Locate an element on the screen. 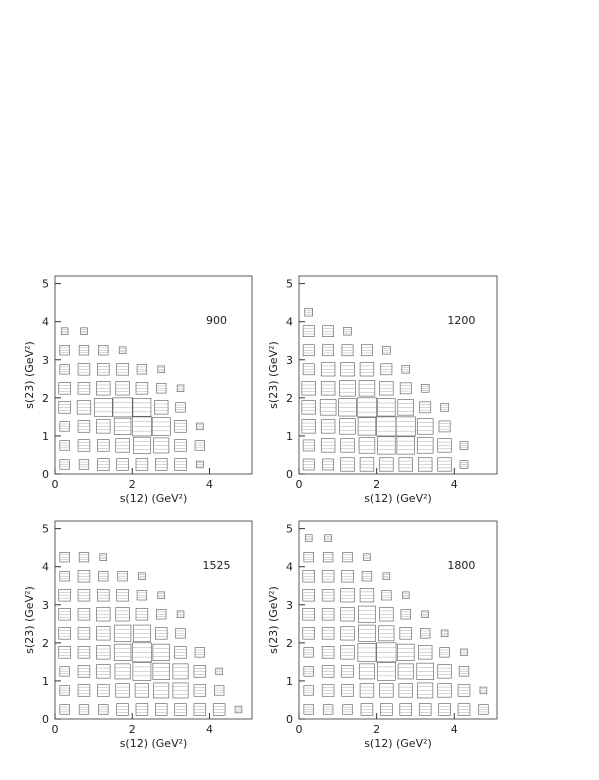 Image resolution: width=599 pixels, height=780 pixels. panel: 0 2 4 0 1 2 3 4 5 s(12) (GeV²) s(23) (GeV²) 900 is located at coordinates (138, 390).